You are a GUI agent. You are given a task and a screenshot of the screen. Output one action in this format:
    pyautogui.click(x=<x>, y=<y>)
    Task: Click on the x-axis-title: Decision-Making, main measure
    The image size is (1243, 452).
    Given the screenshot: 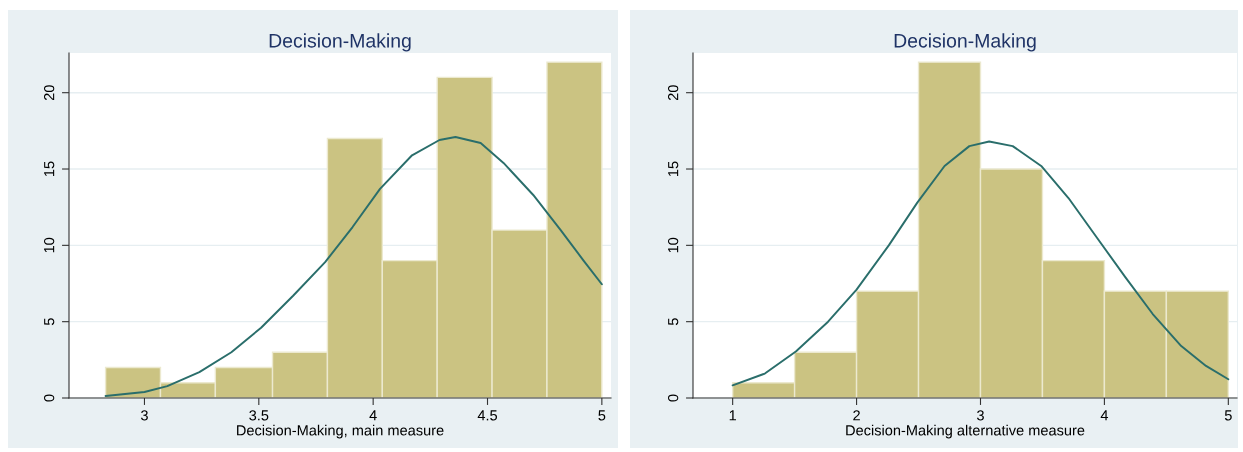 What is the action you would take?
    pyautogui.click(x=340, y=431)
    